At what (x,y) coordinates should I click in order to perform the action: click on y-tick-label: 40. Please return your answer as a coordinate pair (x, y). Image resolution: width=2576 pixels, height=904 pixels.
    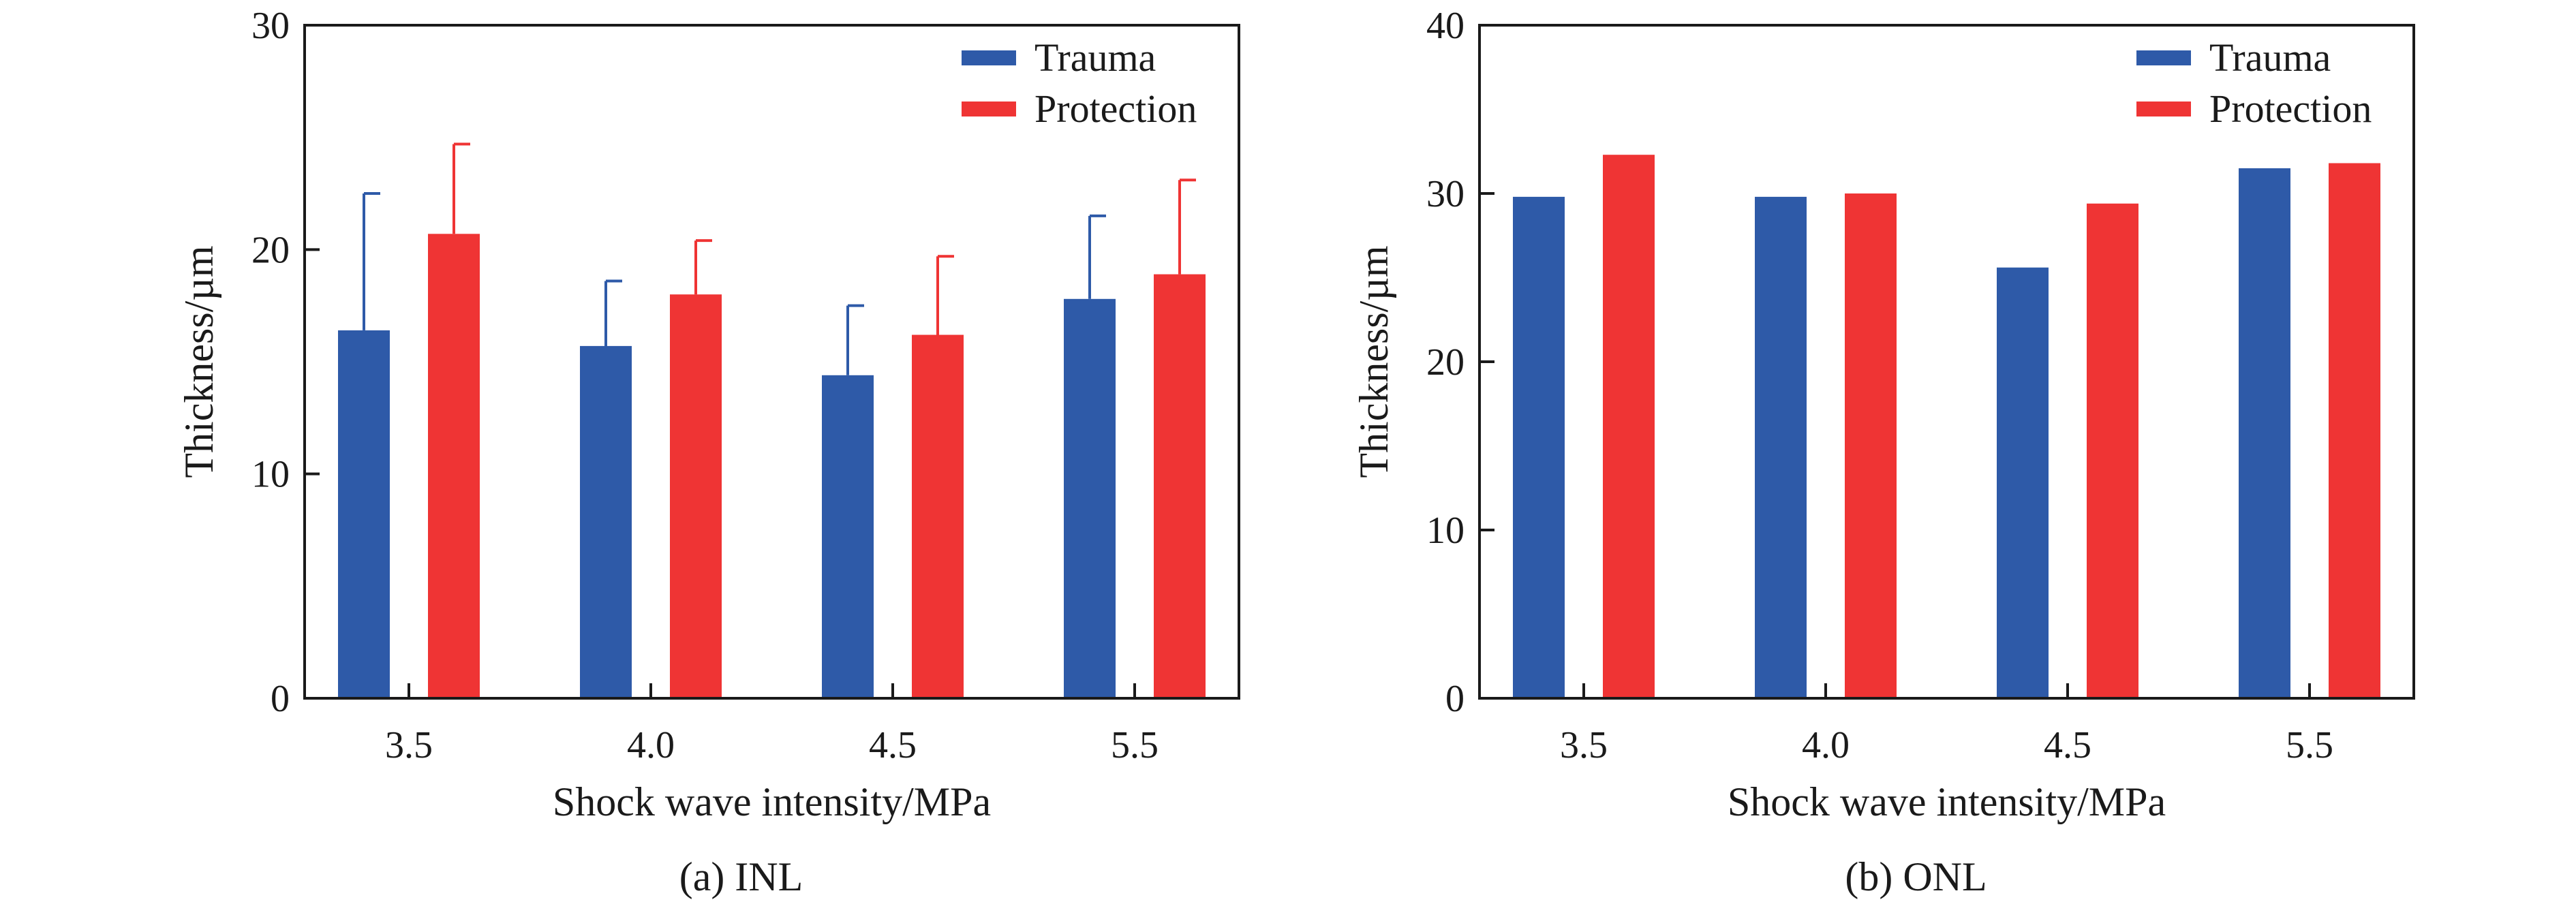
    Looking at the image, I should click on (1445, 26).